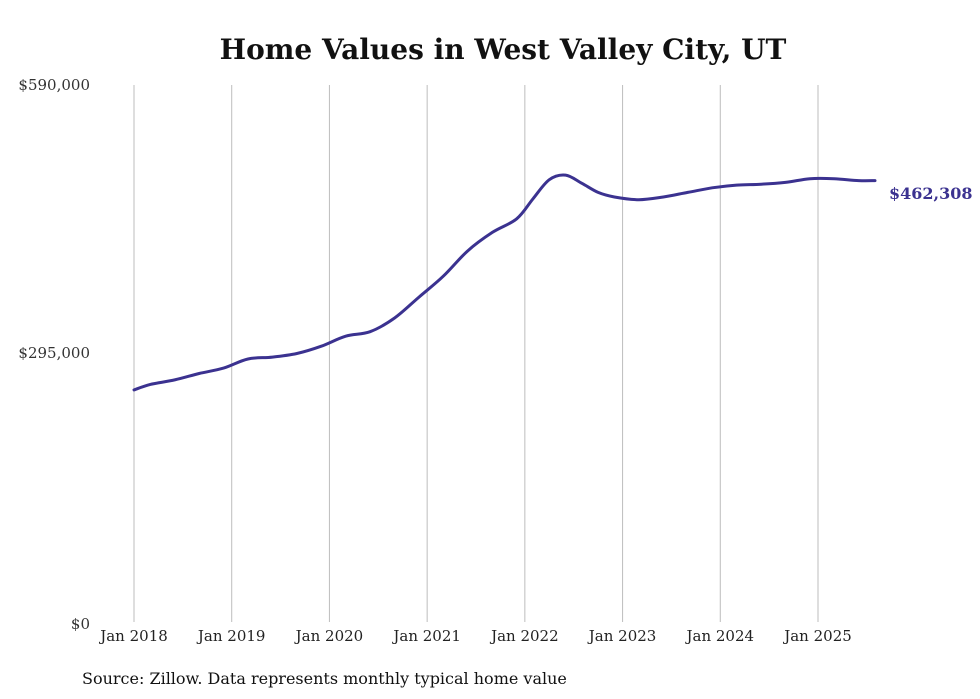 The image size is (980, 699). What do you see at coordinates (231, 636) in the screenshot?
I see `x-tick-label: Jan 2019` at bounding box center [231, 636].